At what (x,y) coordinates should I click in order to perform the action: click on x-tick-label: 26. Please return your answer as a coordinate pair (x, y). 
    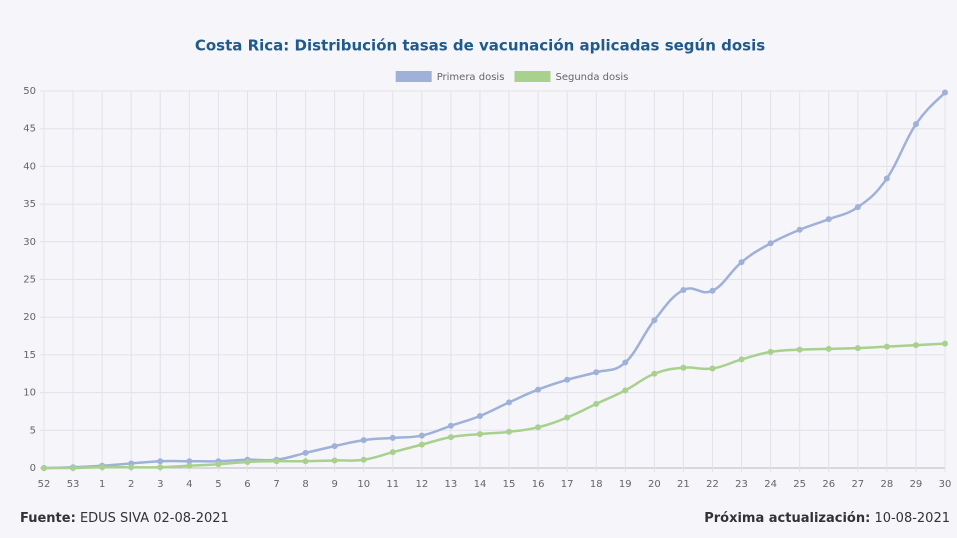
    Looking at the image, I should click on (828, 484).